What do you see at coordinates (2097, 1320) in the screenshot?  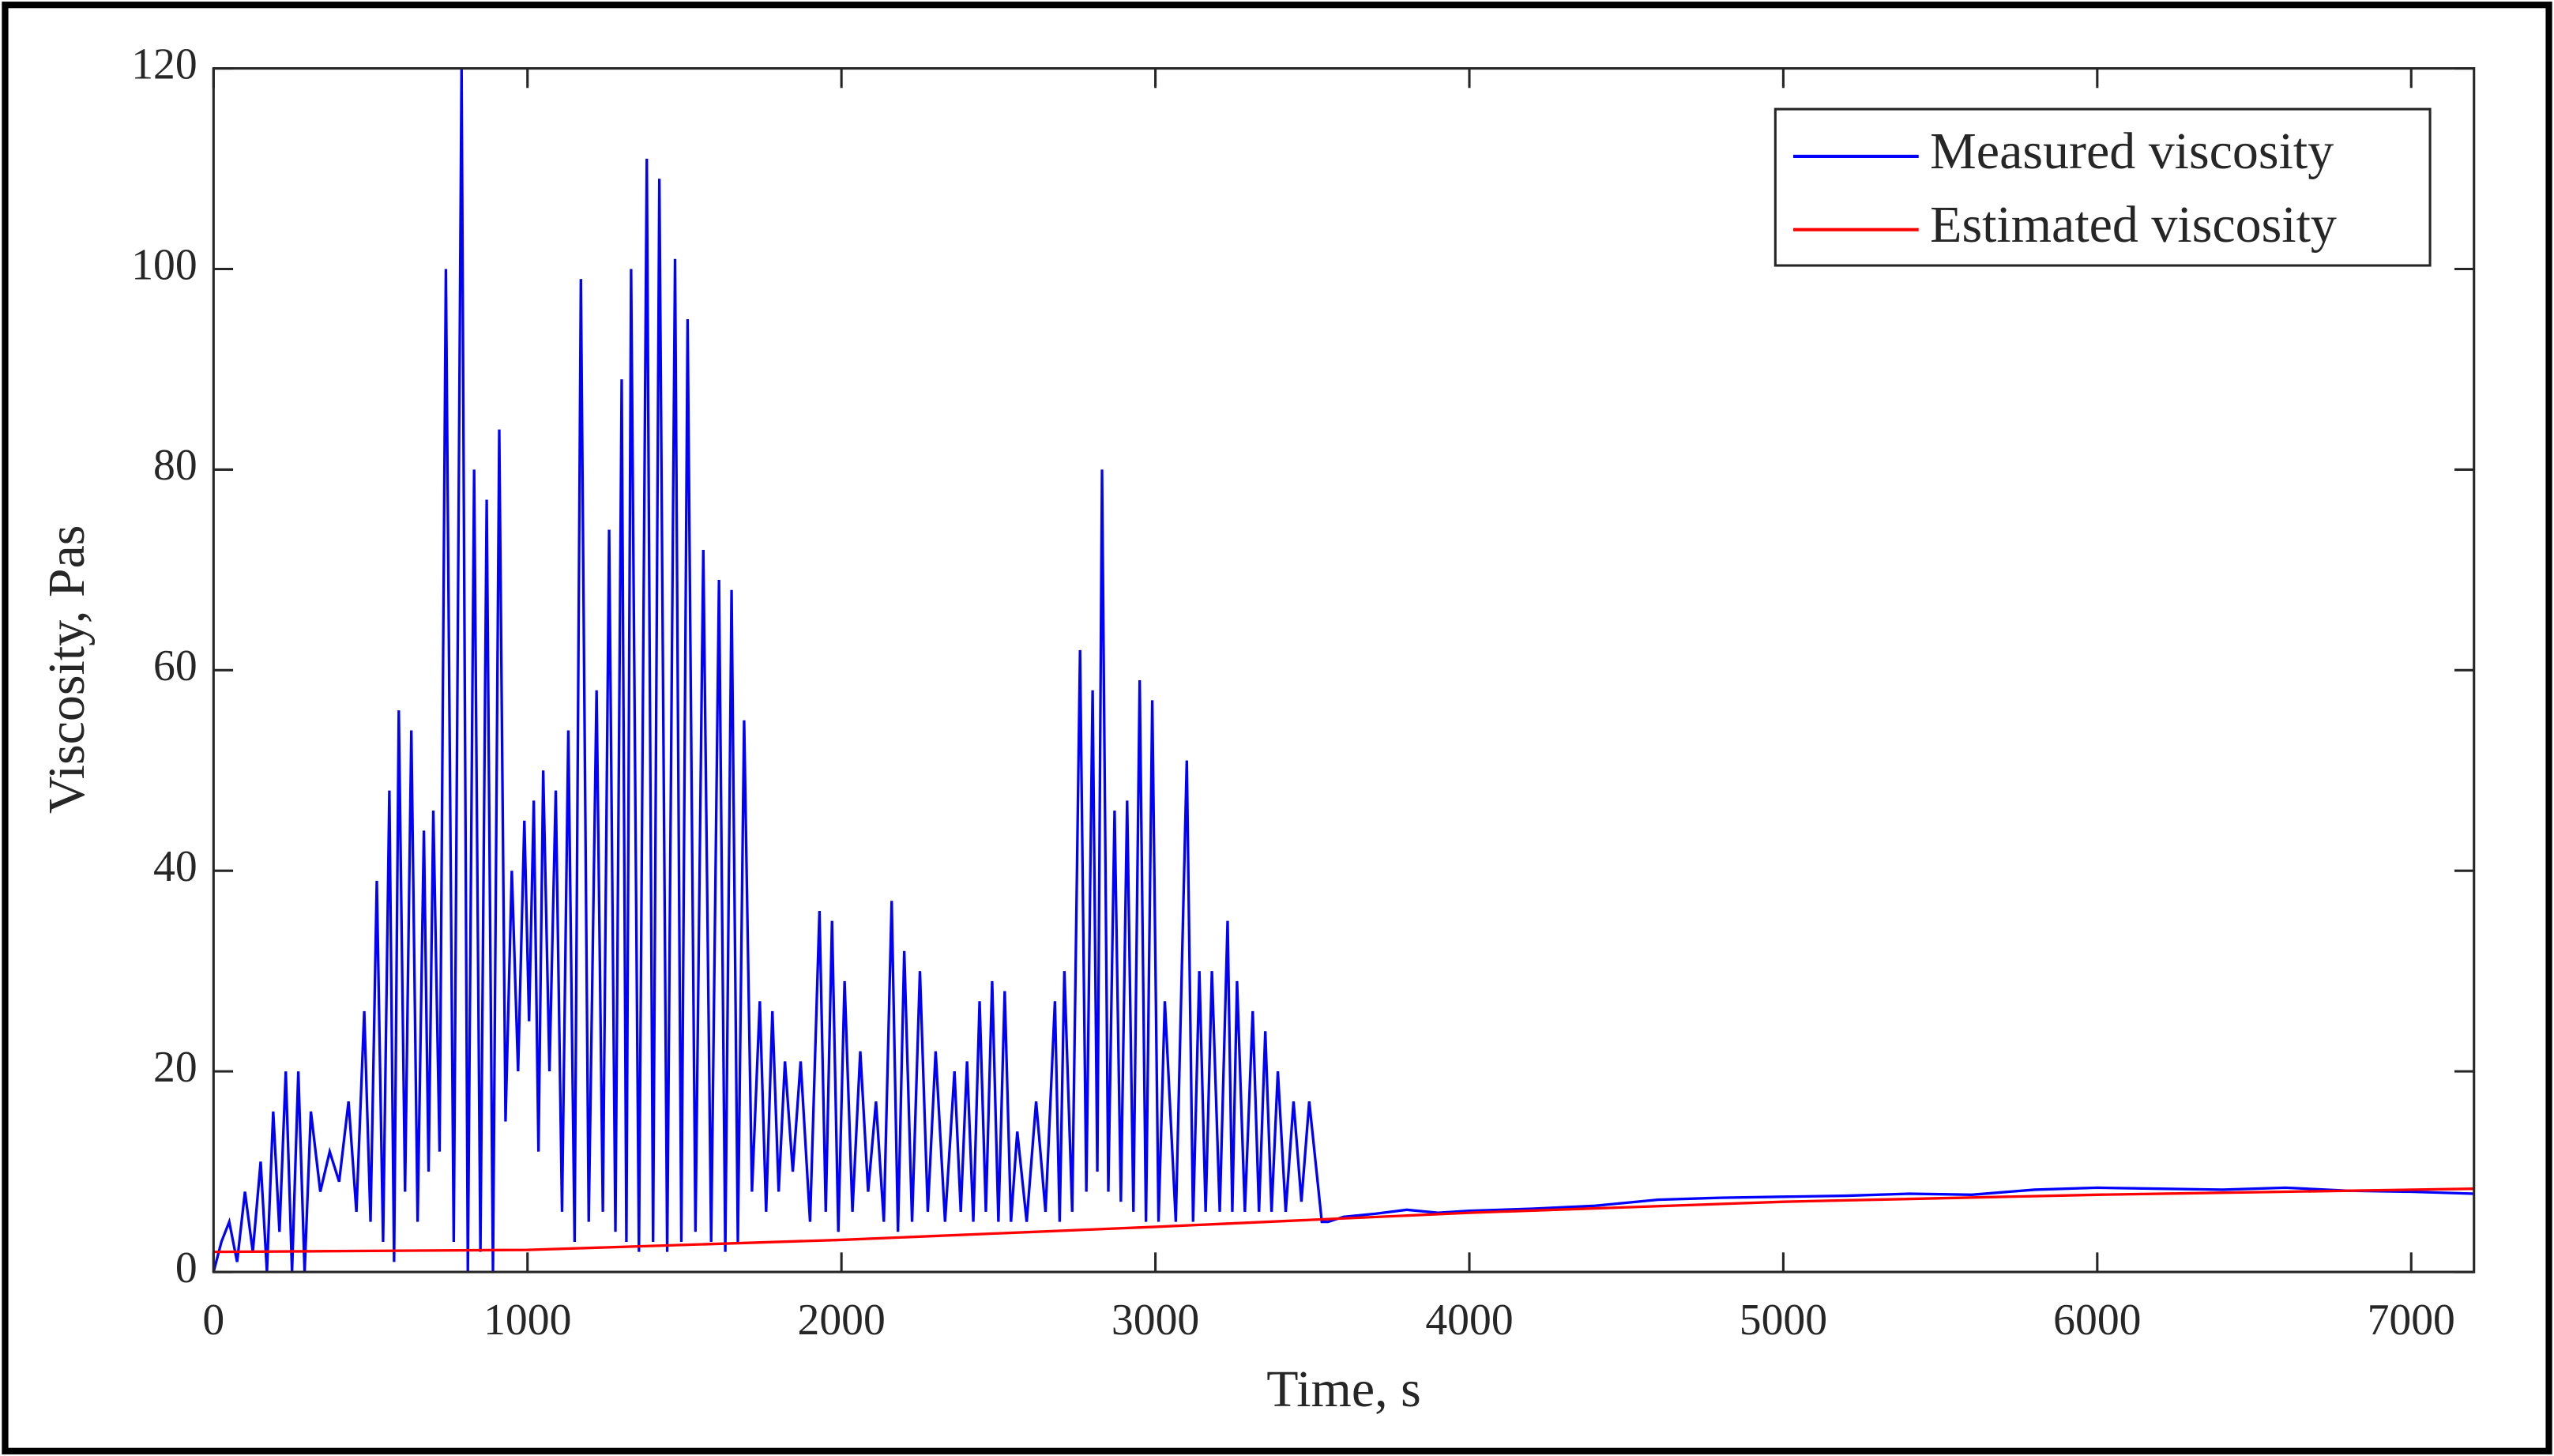 I see `x-tick-label: 6000` at bounding box center [2097, 1320].